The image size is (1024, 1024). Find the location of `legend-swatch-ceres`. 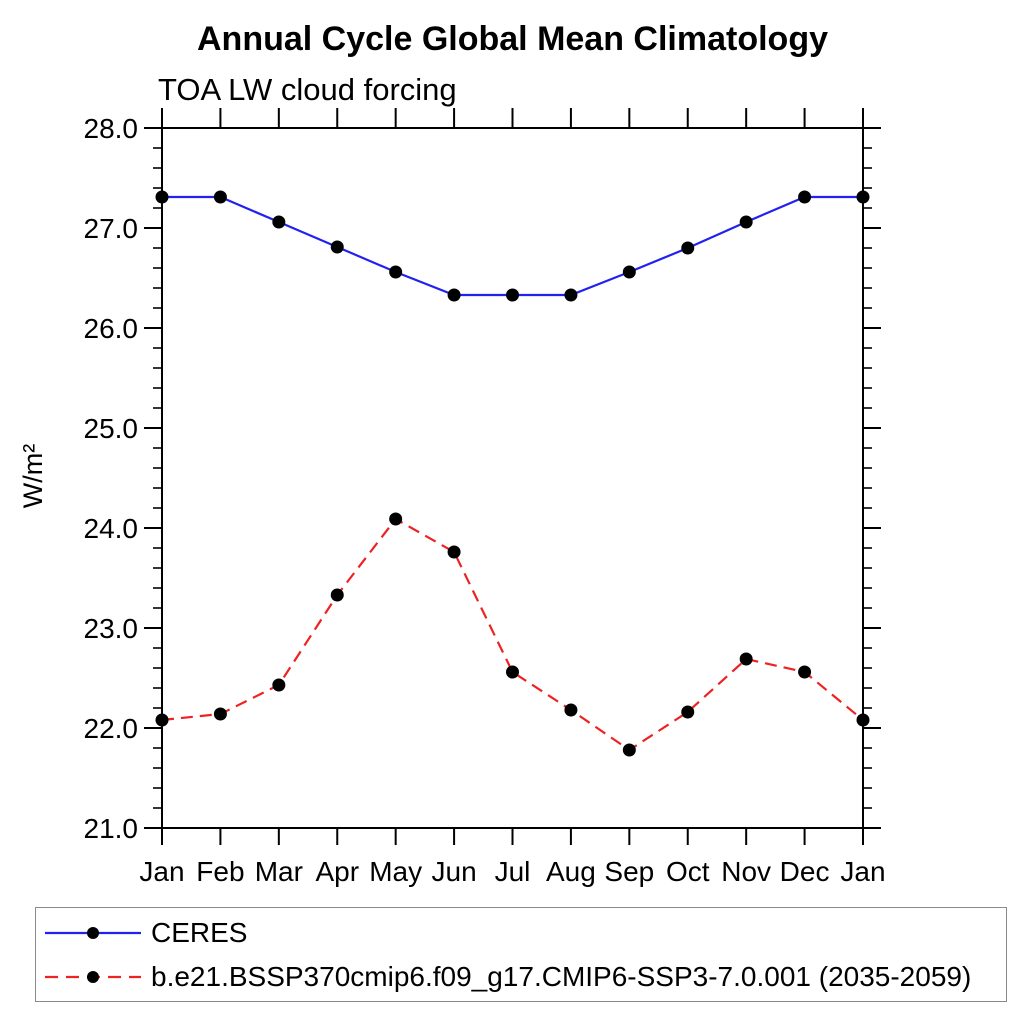

legend-swatch-ceres is located at coordinates (93, 932).